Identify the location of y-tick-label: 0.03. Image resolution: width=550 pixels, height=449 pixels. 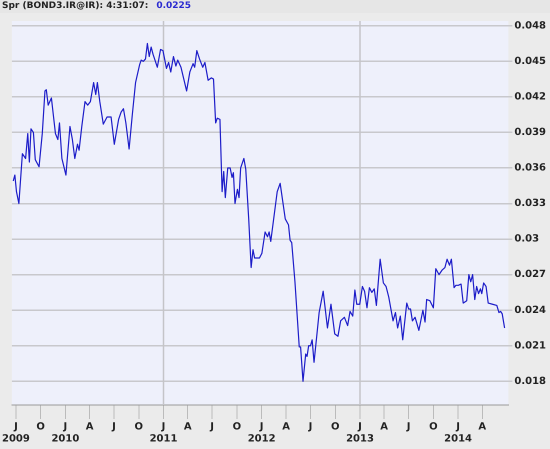
(527, 239).